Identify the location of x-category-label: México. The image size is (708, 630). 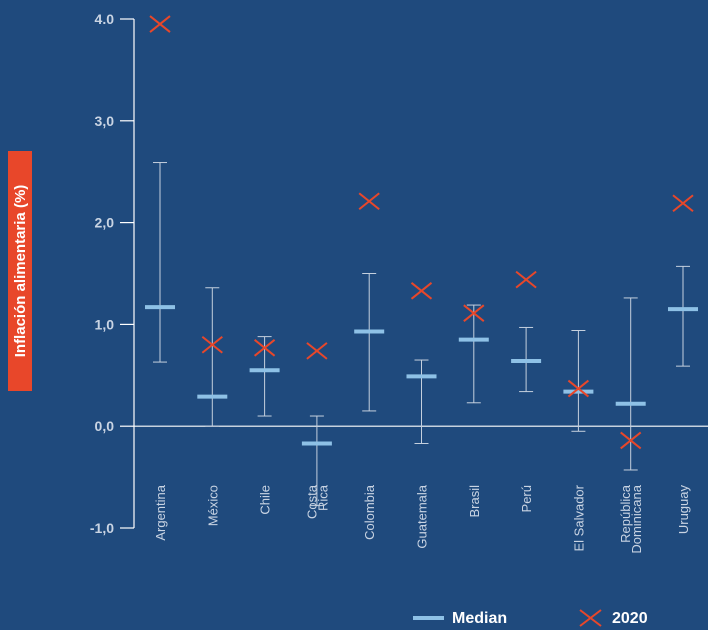
(212, 505).